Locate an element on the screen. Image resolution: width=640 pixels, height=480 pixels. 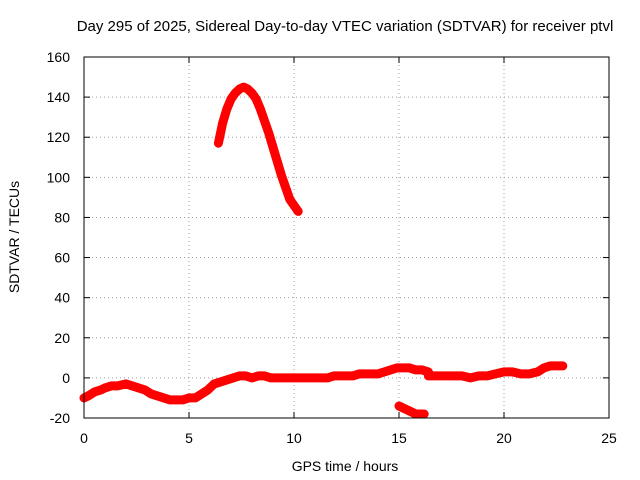
x-tick-label: 5 is located at coordinates (189, 438).